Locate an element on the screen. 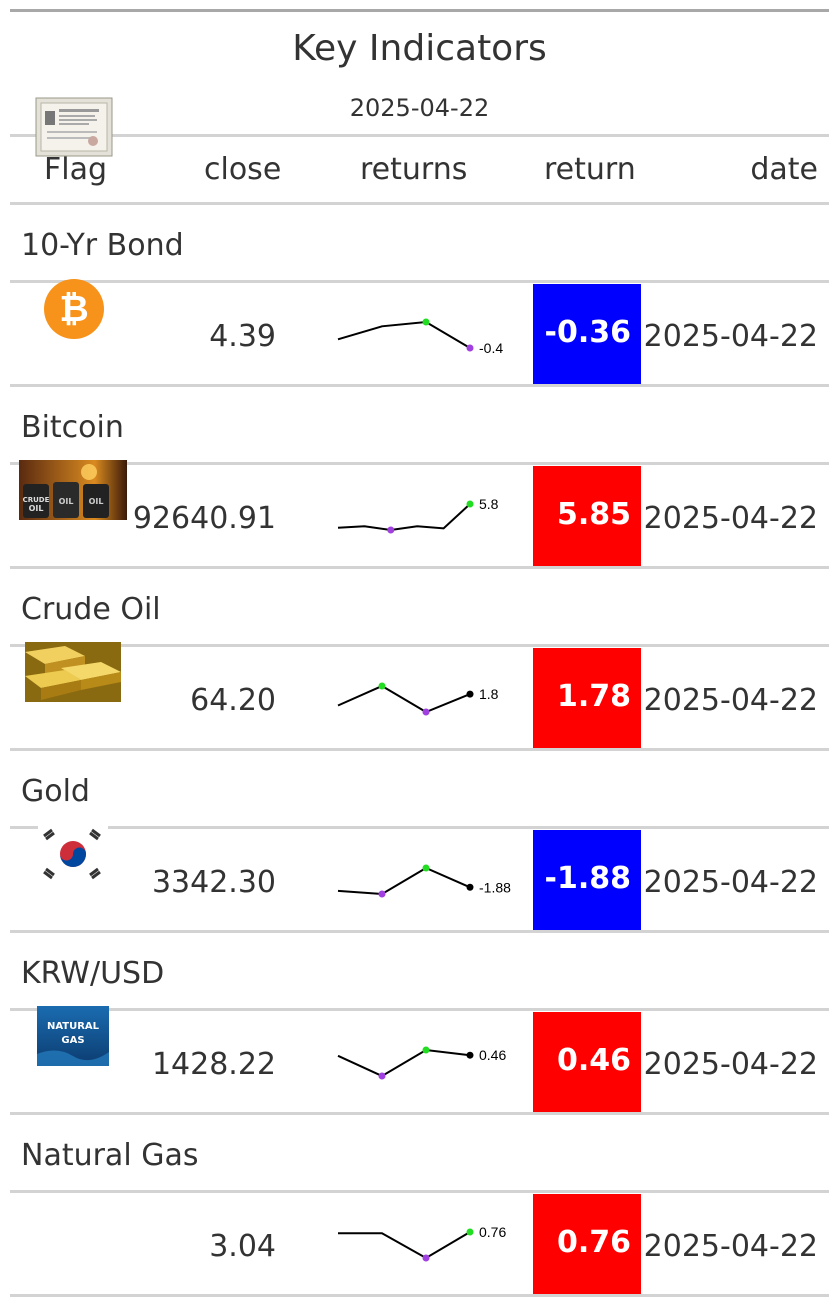  sparkline-svg: -1.88 is located at coordinates (424, 881).